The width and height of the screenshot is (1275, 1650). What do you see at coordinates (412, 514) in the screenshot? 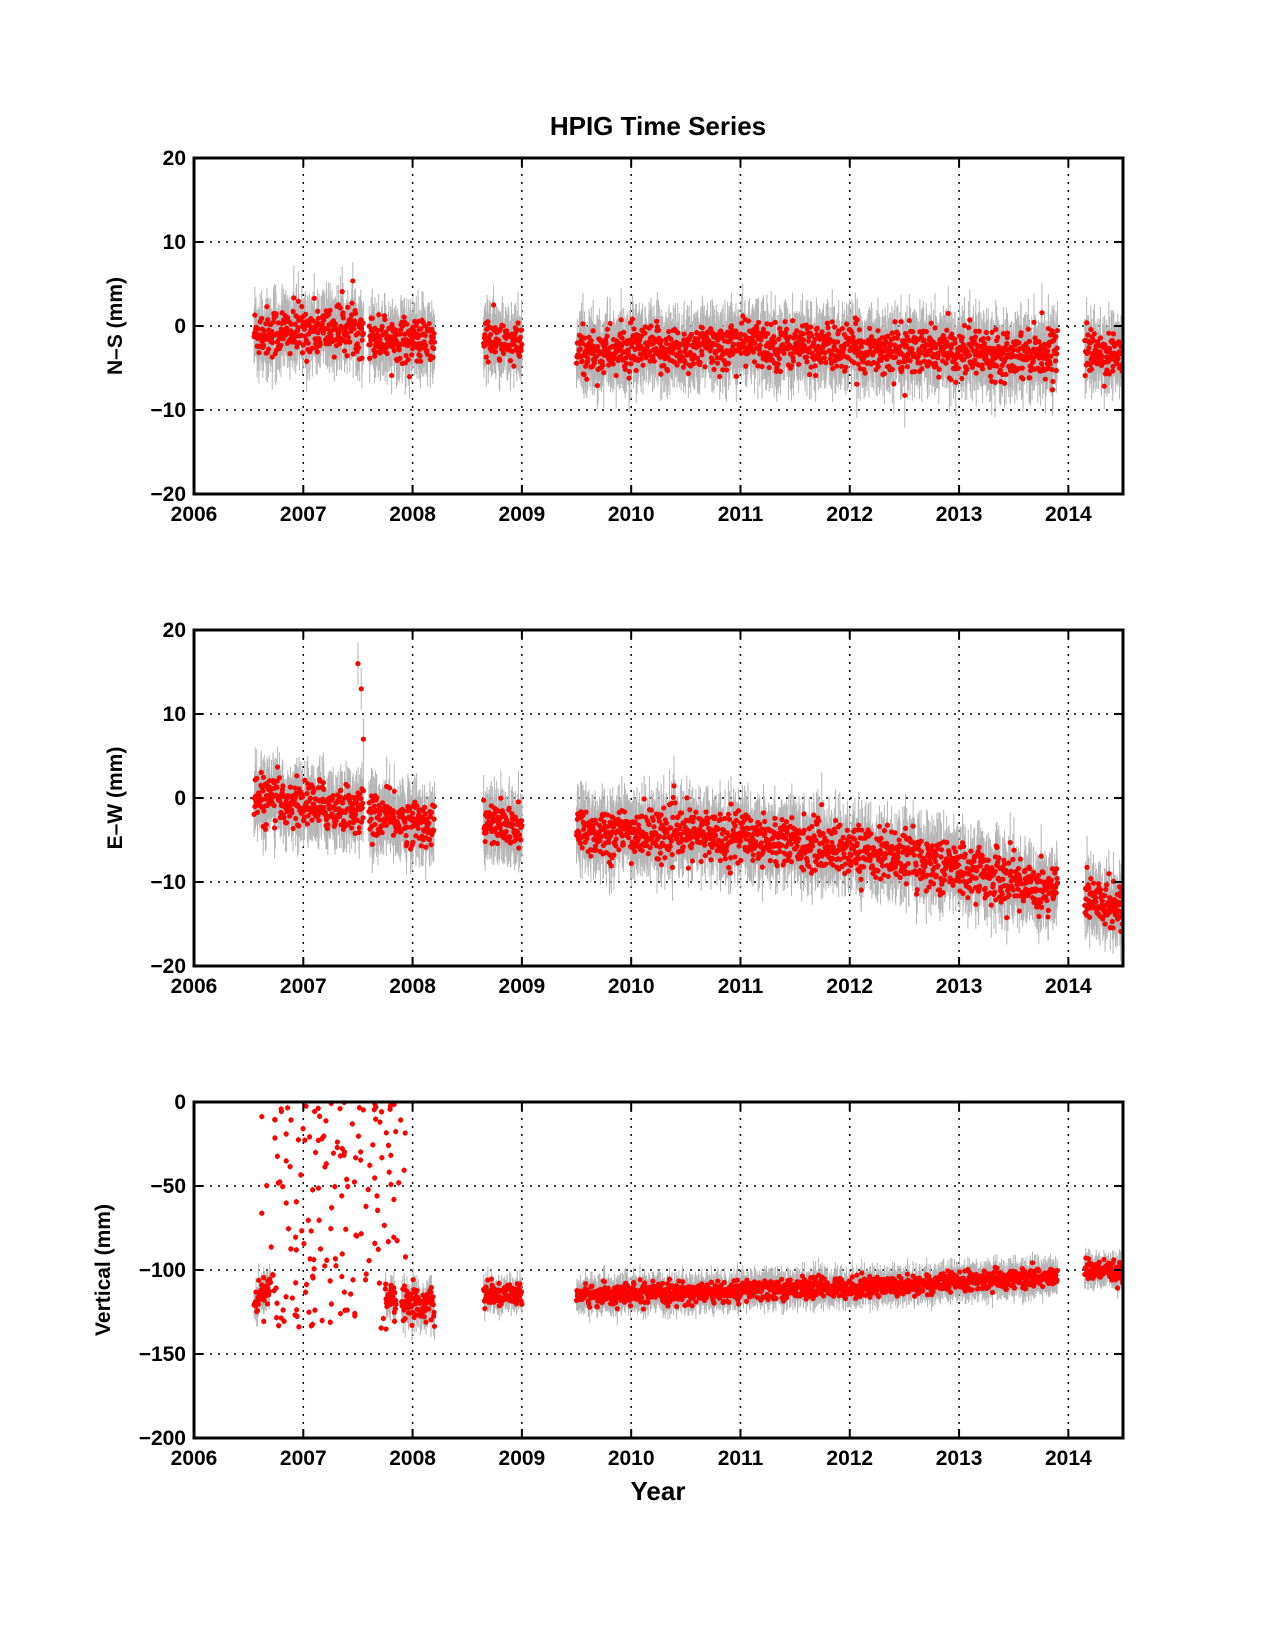
I see `x-tick-label: 2008` at bounding box center [412, 514].